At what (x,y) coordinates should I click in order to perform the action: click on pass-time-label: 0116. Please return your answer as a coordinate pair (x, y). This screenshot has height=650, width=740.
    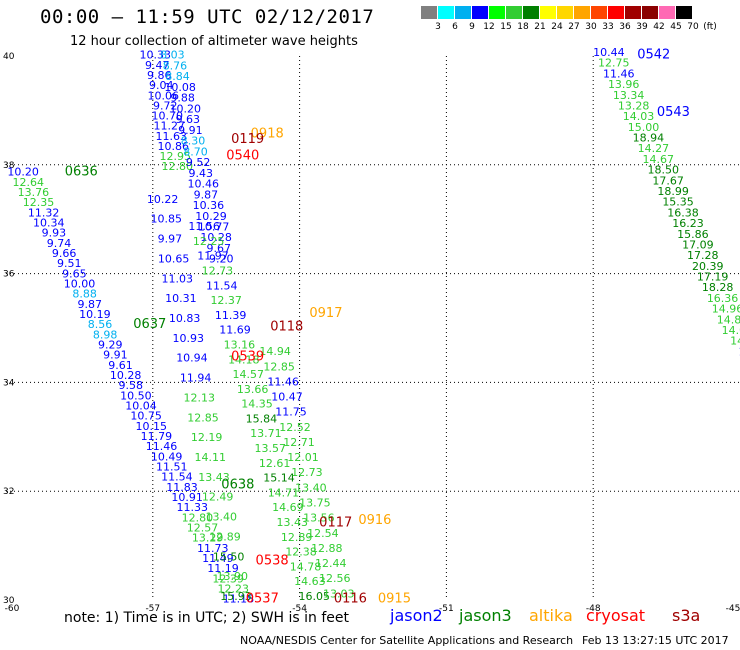
    Looking at the image, I should click on (350, 599).